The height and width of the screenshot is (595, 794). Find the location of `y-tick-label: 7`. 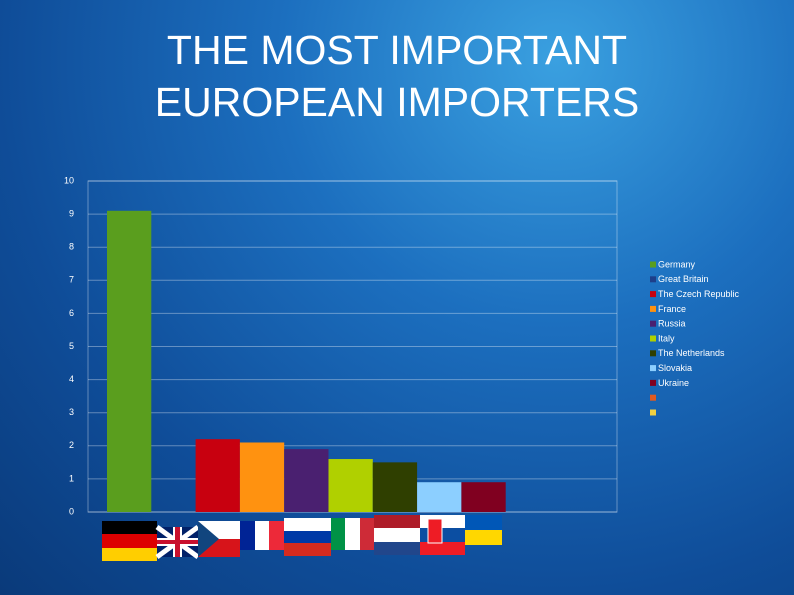

y-tick-label: 7 is located at coordinates (71, 280).